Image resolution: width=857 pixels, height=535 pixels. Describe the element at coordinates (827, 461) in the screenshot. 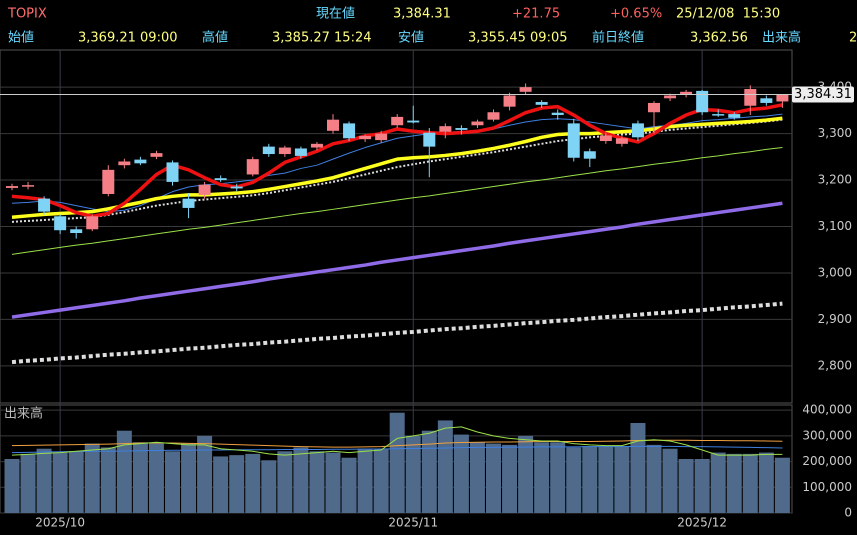

I see `y-tick-label: 200,000` at that location.